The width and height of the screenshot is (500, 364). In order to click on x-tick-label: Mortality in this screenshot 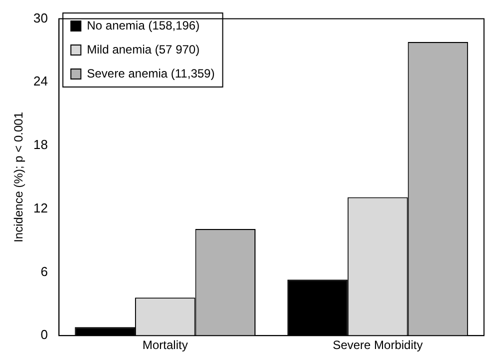, I will do `click(165, 345)`.